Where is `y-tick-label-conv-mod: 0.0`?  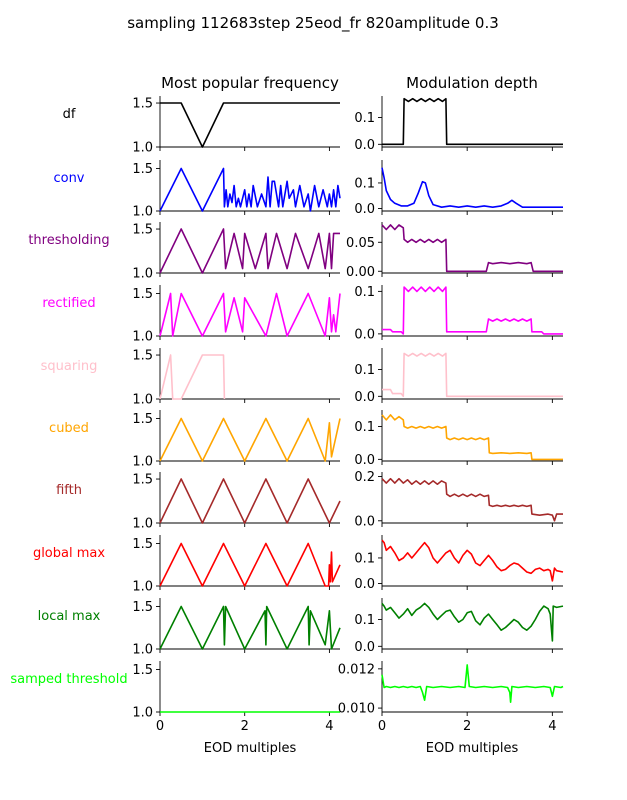 y-tick-label-conv-mod: 0.0 is located at coordinates (364, 209).